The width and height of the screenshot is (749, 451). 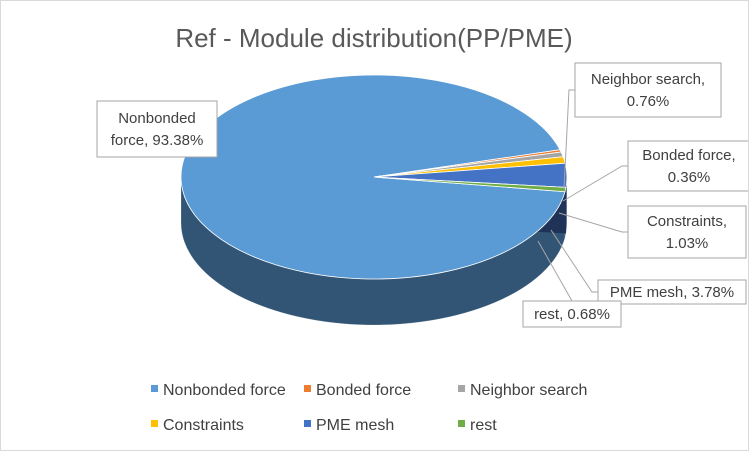 I want to click on legend-item-constraints: Constraints, so click(x=197, y=425).